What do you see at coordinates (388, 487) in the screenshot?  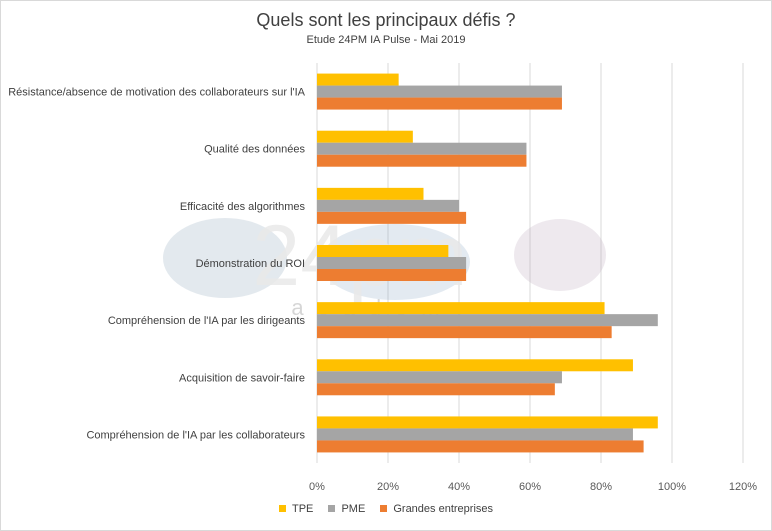 I see `x-tick-label: 20%` at bounding box center [388, 487].